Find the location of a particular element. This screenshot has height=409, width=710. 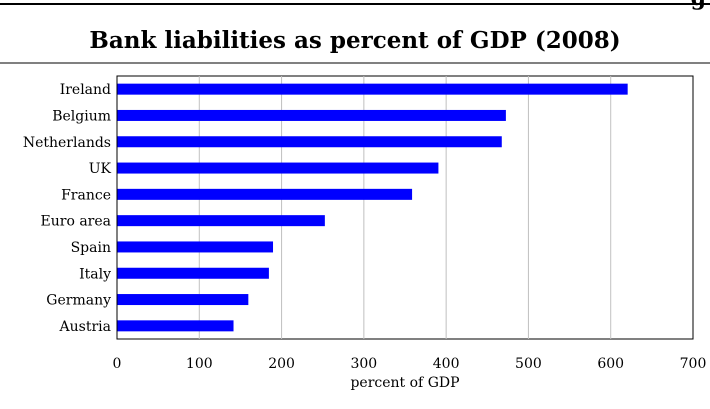

category-label: Italy is located at coordinates (95, 274).